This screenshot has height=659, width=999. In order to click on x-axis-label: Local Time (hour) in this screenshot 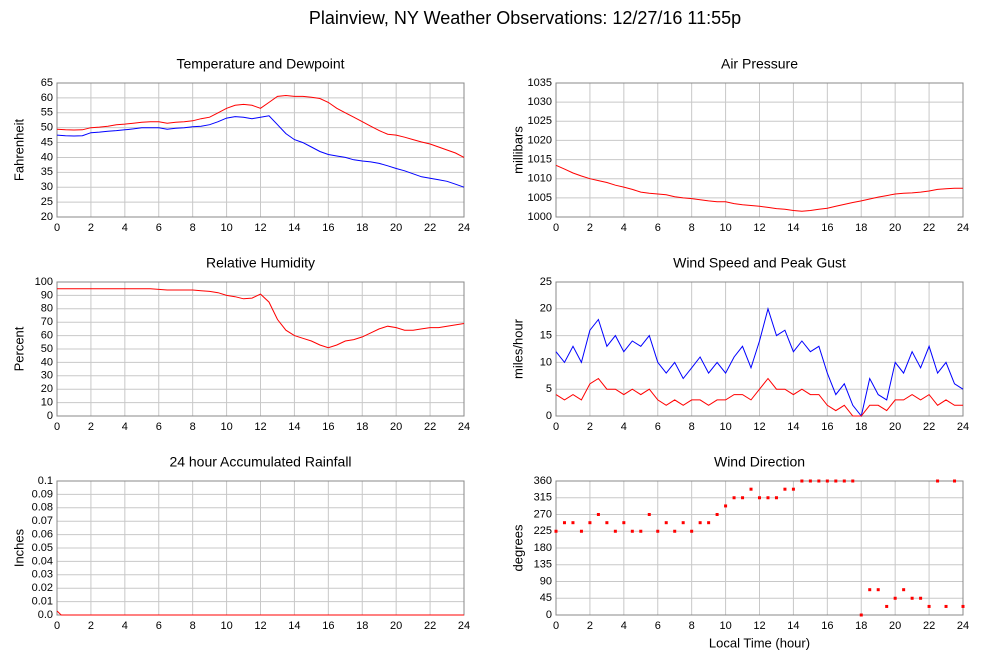, I will do `click(759, 642)`.